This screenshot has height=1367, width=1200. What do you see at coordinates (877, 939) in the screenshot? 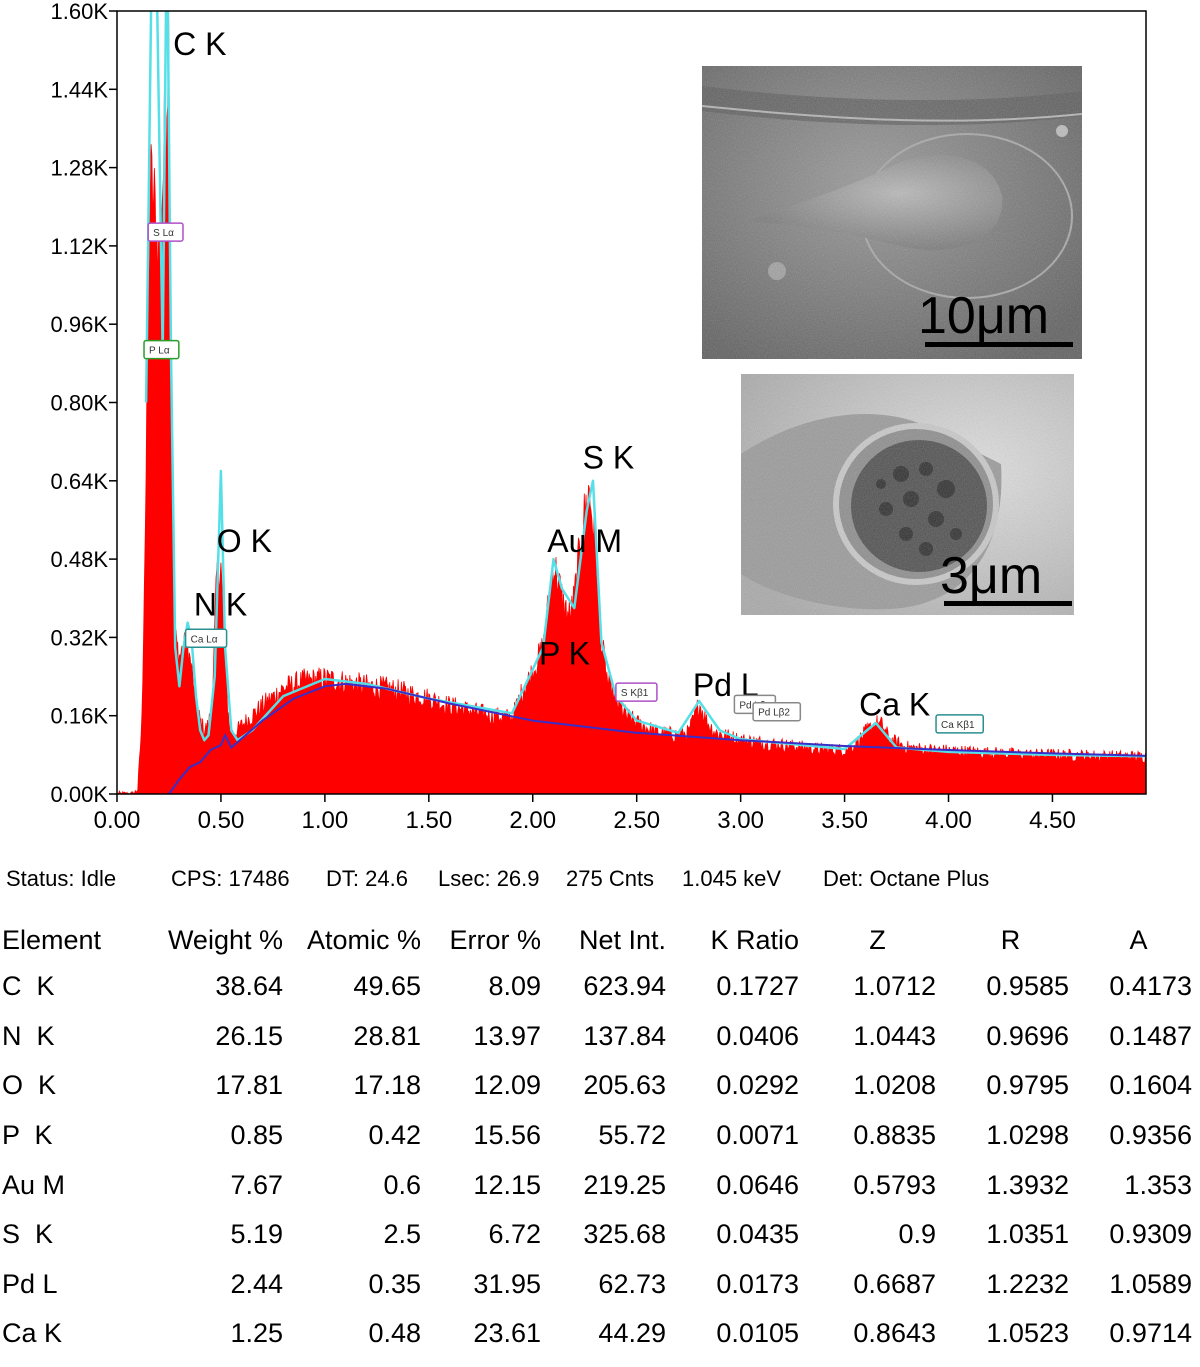
I see `col-header-z: Z` at bounding box center [877, 939].